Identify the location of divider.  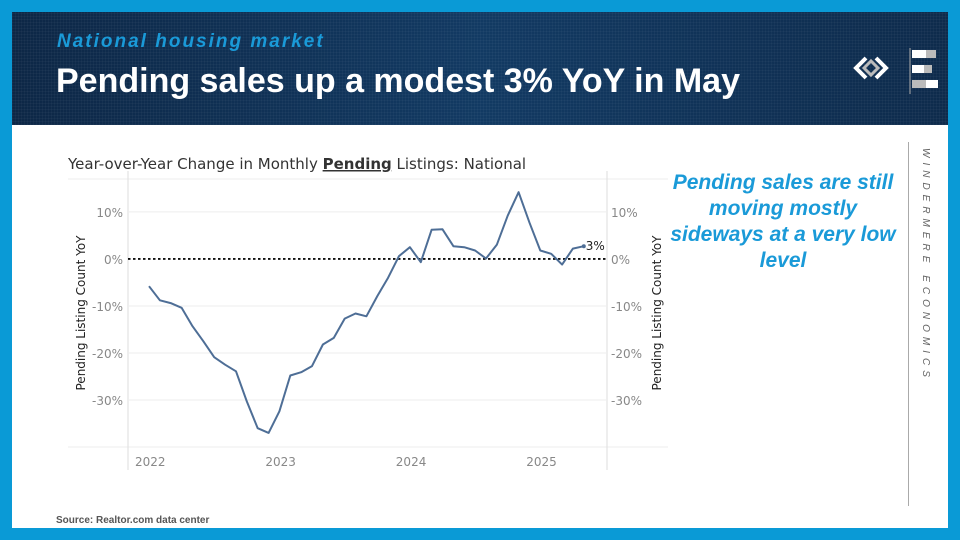
(908, 324).